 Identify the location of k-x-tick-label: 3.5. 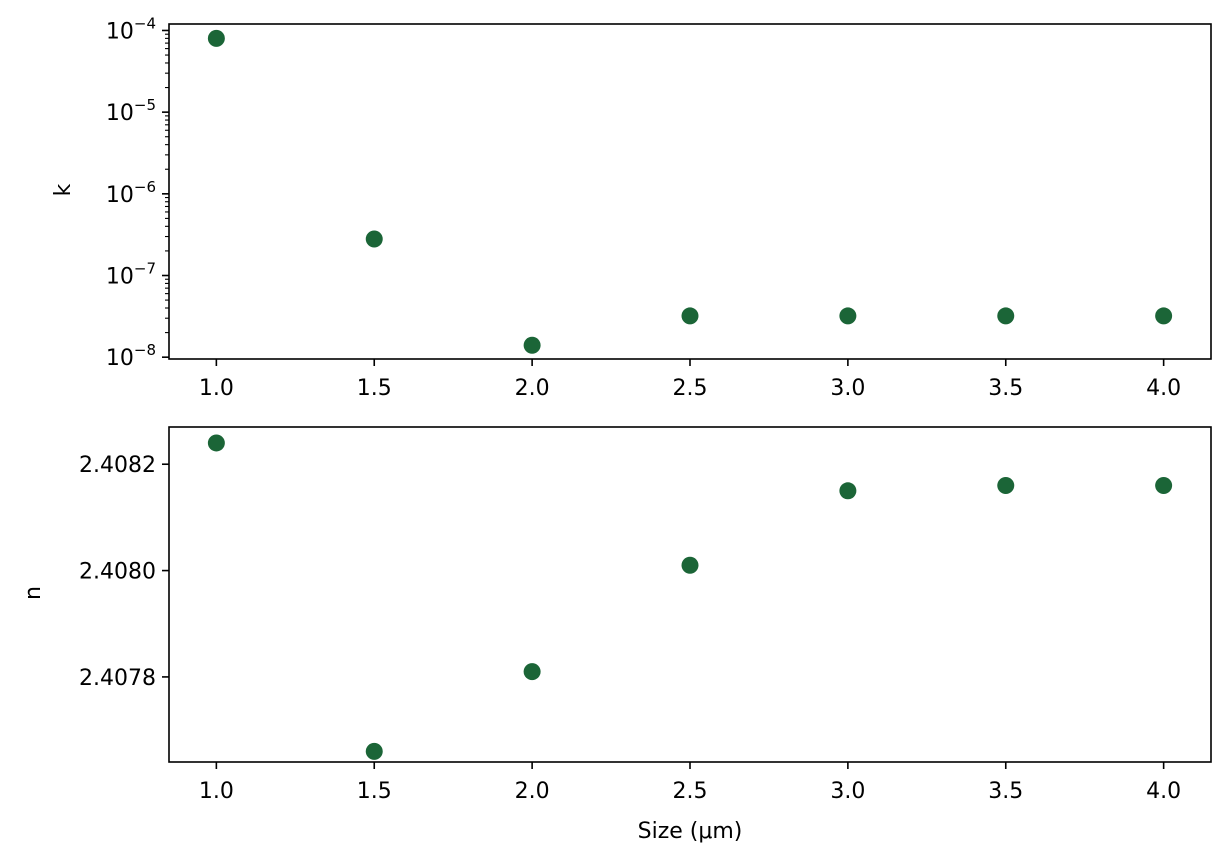
(1005, 388).